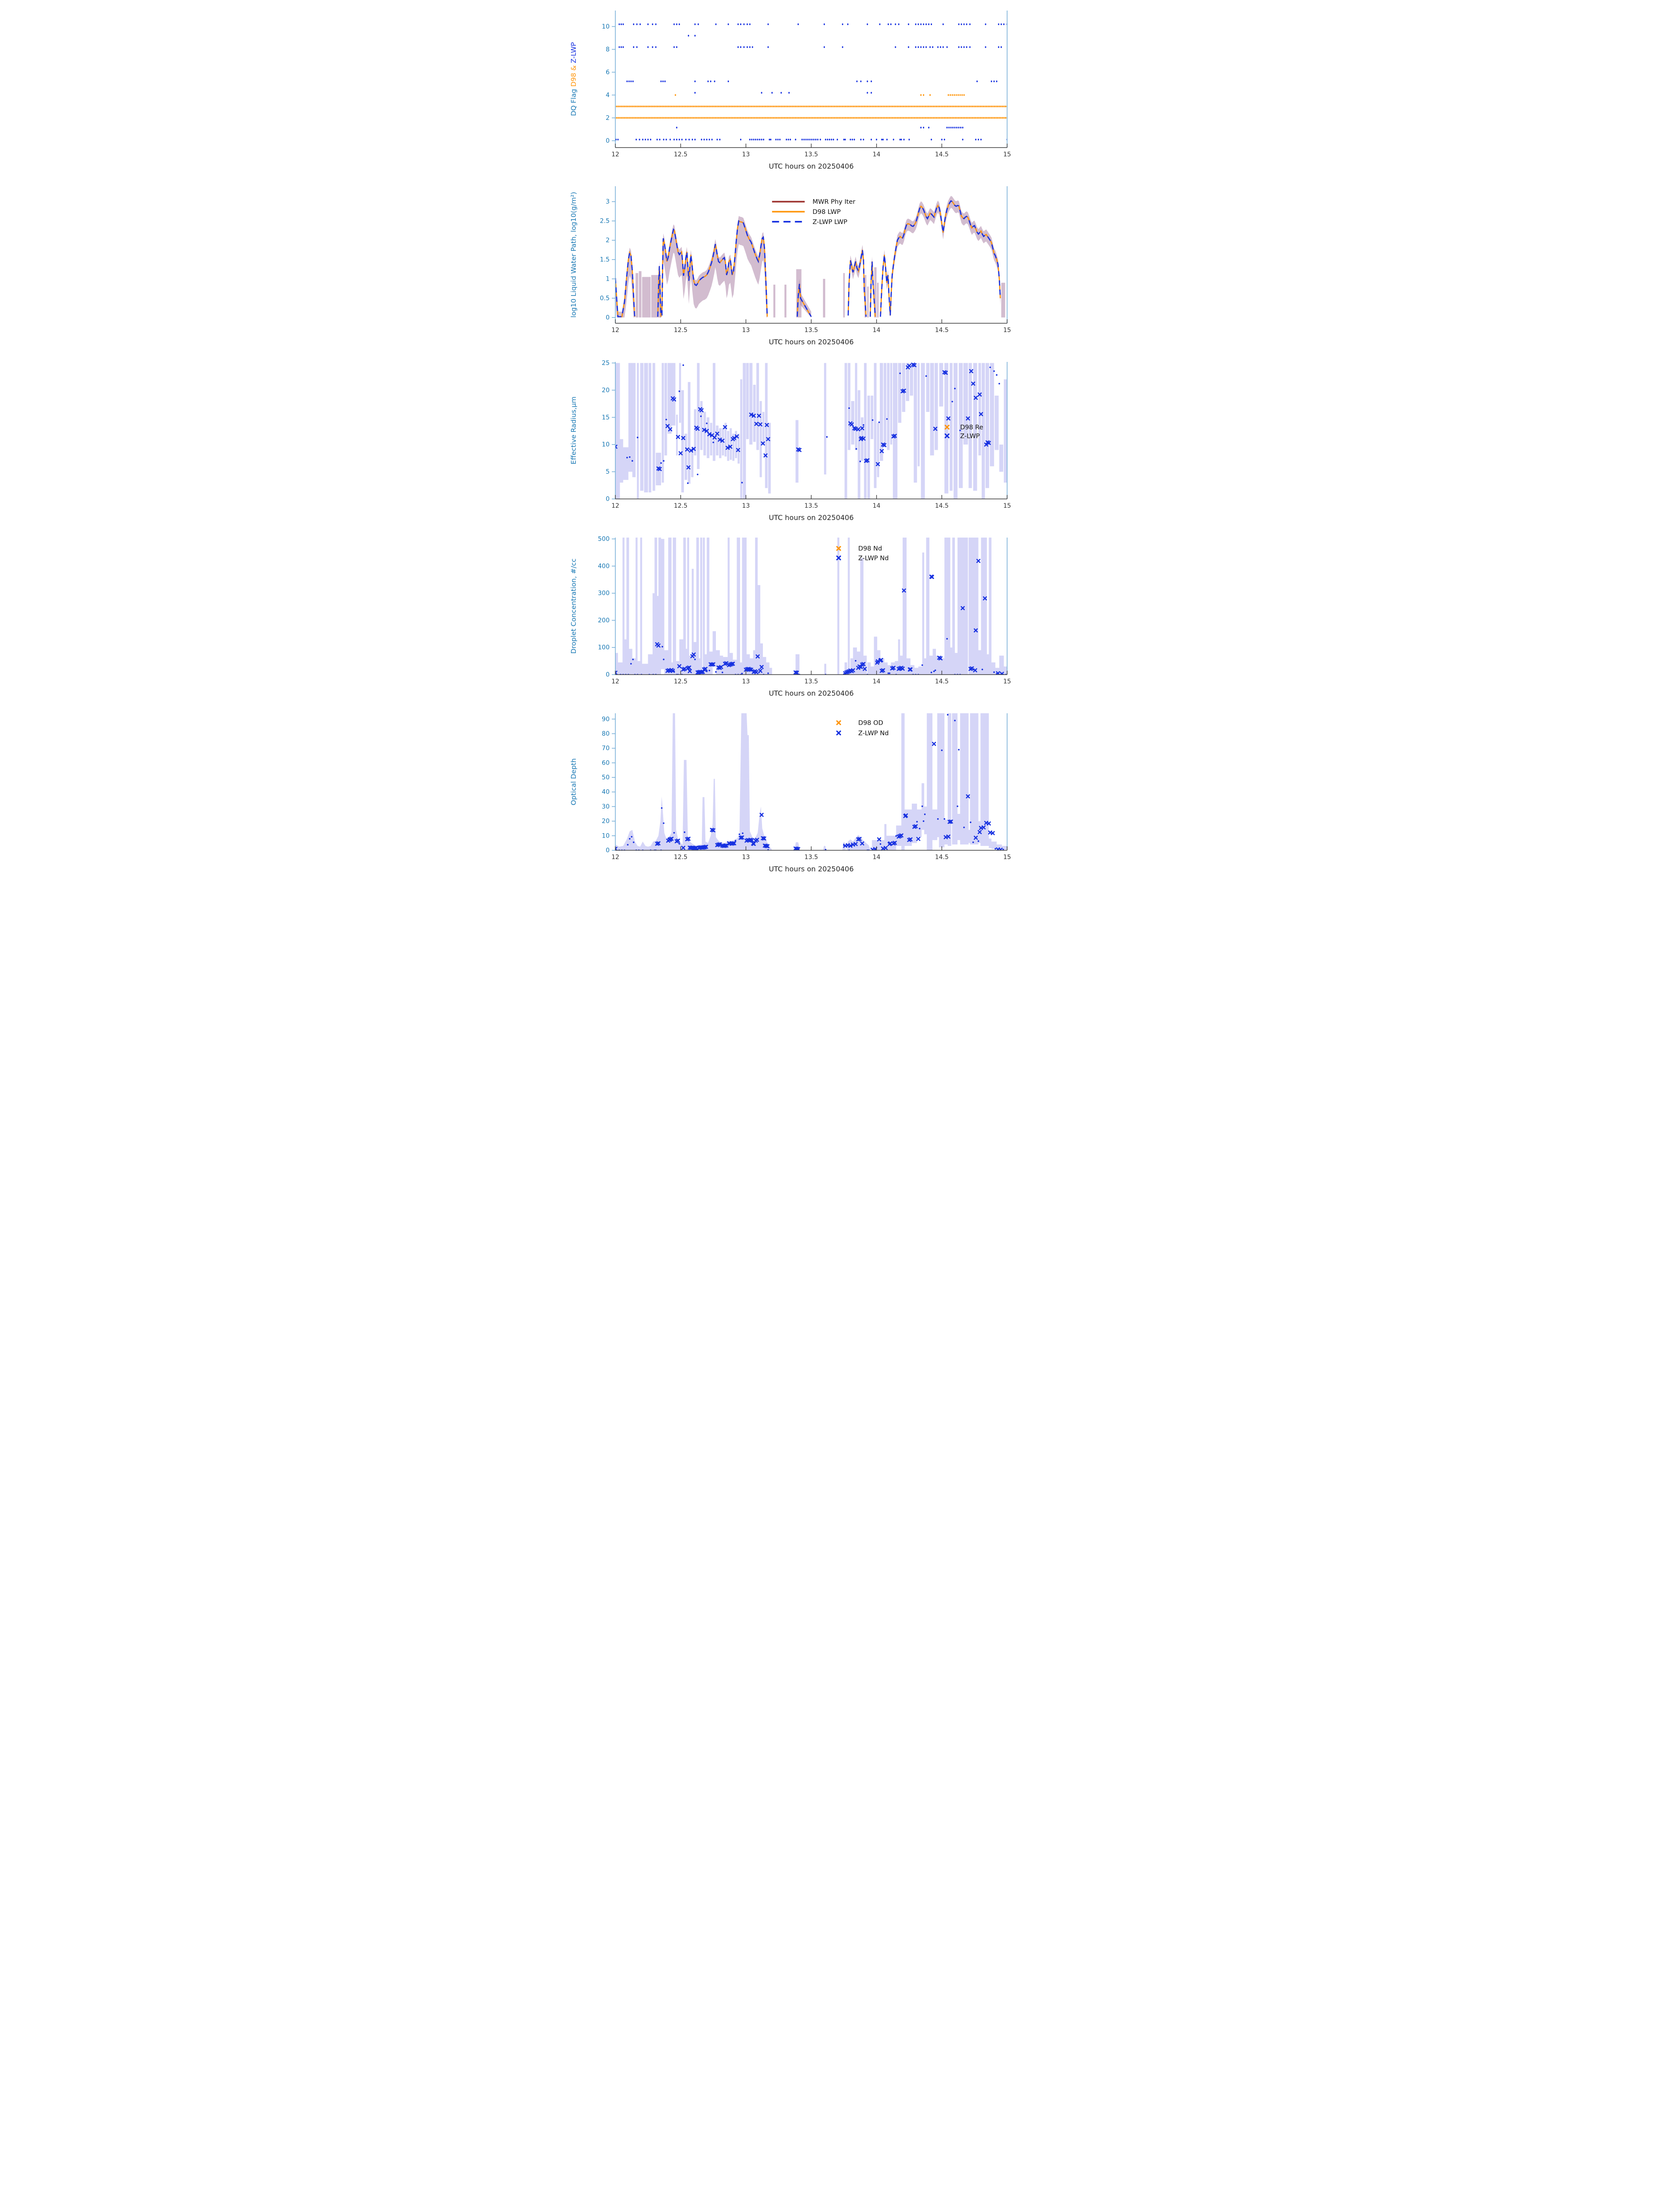  What do you see at coordinates (680, 681) in the screenshot?
I see `x-tick-label: 12.5` at bounding box center [680, 681].